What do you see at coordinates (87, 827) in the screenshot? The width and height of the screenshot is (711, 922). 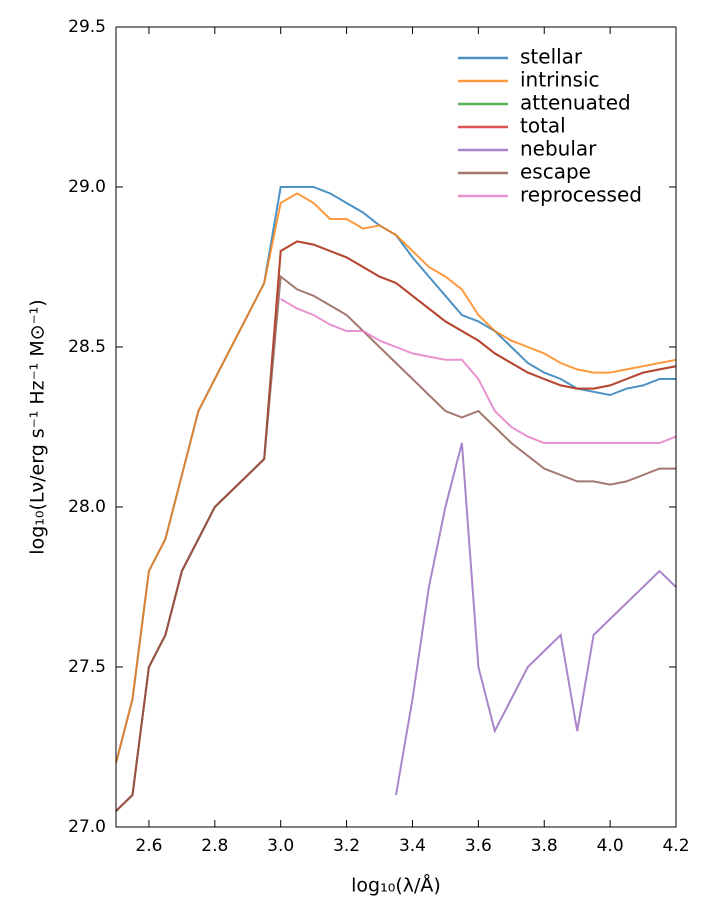 I see `y-tick-label: 27.0` at bounding box center [87, 827].